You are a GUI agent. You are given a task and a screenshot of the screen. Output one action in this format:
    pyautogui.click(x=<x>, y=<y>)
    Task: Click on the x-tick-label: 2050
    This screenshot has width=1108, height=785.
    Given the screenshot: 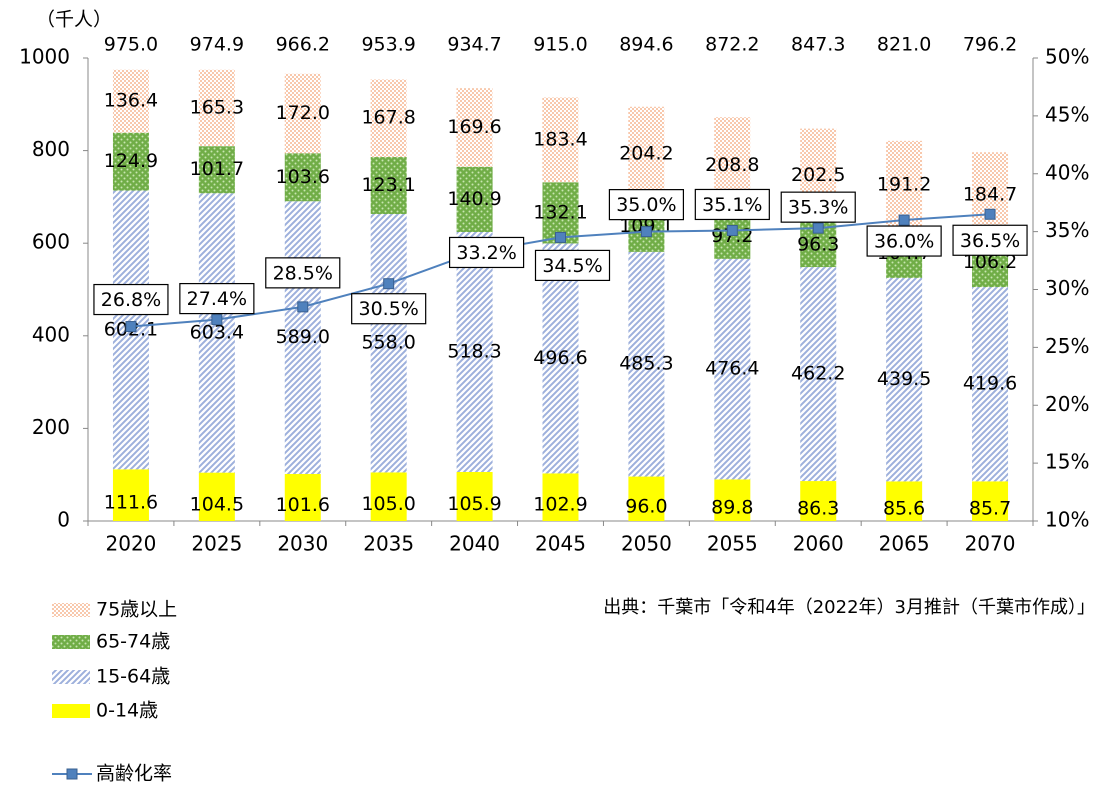 What is the action you would take?
    pyautogui.click(x=646, y=544)
    